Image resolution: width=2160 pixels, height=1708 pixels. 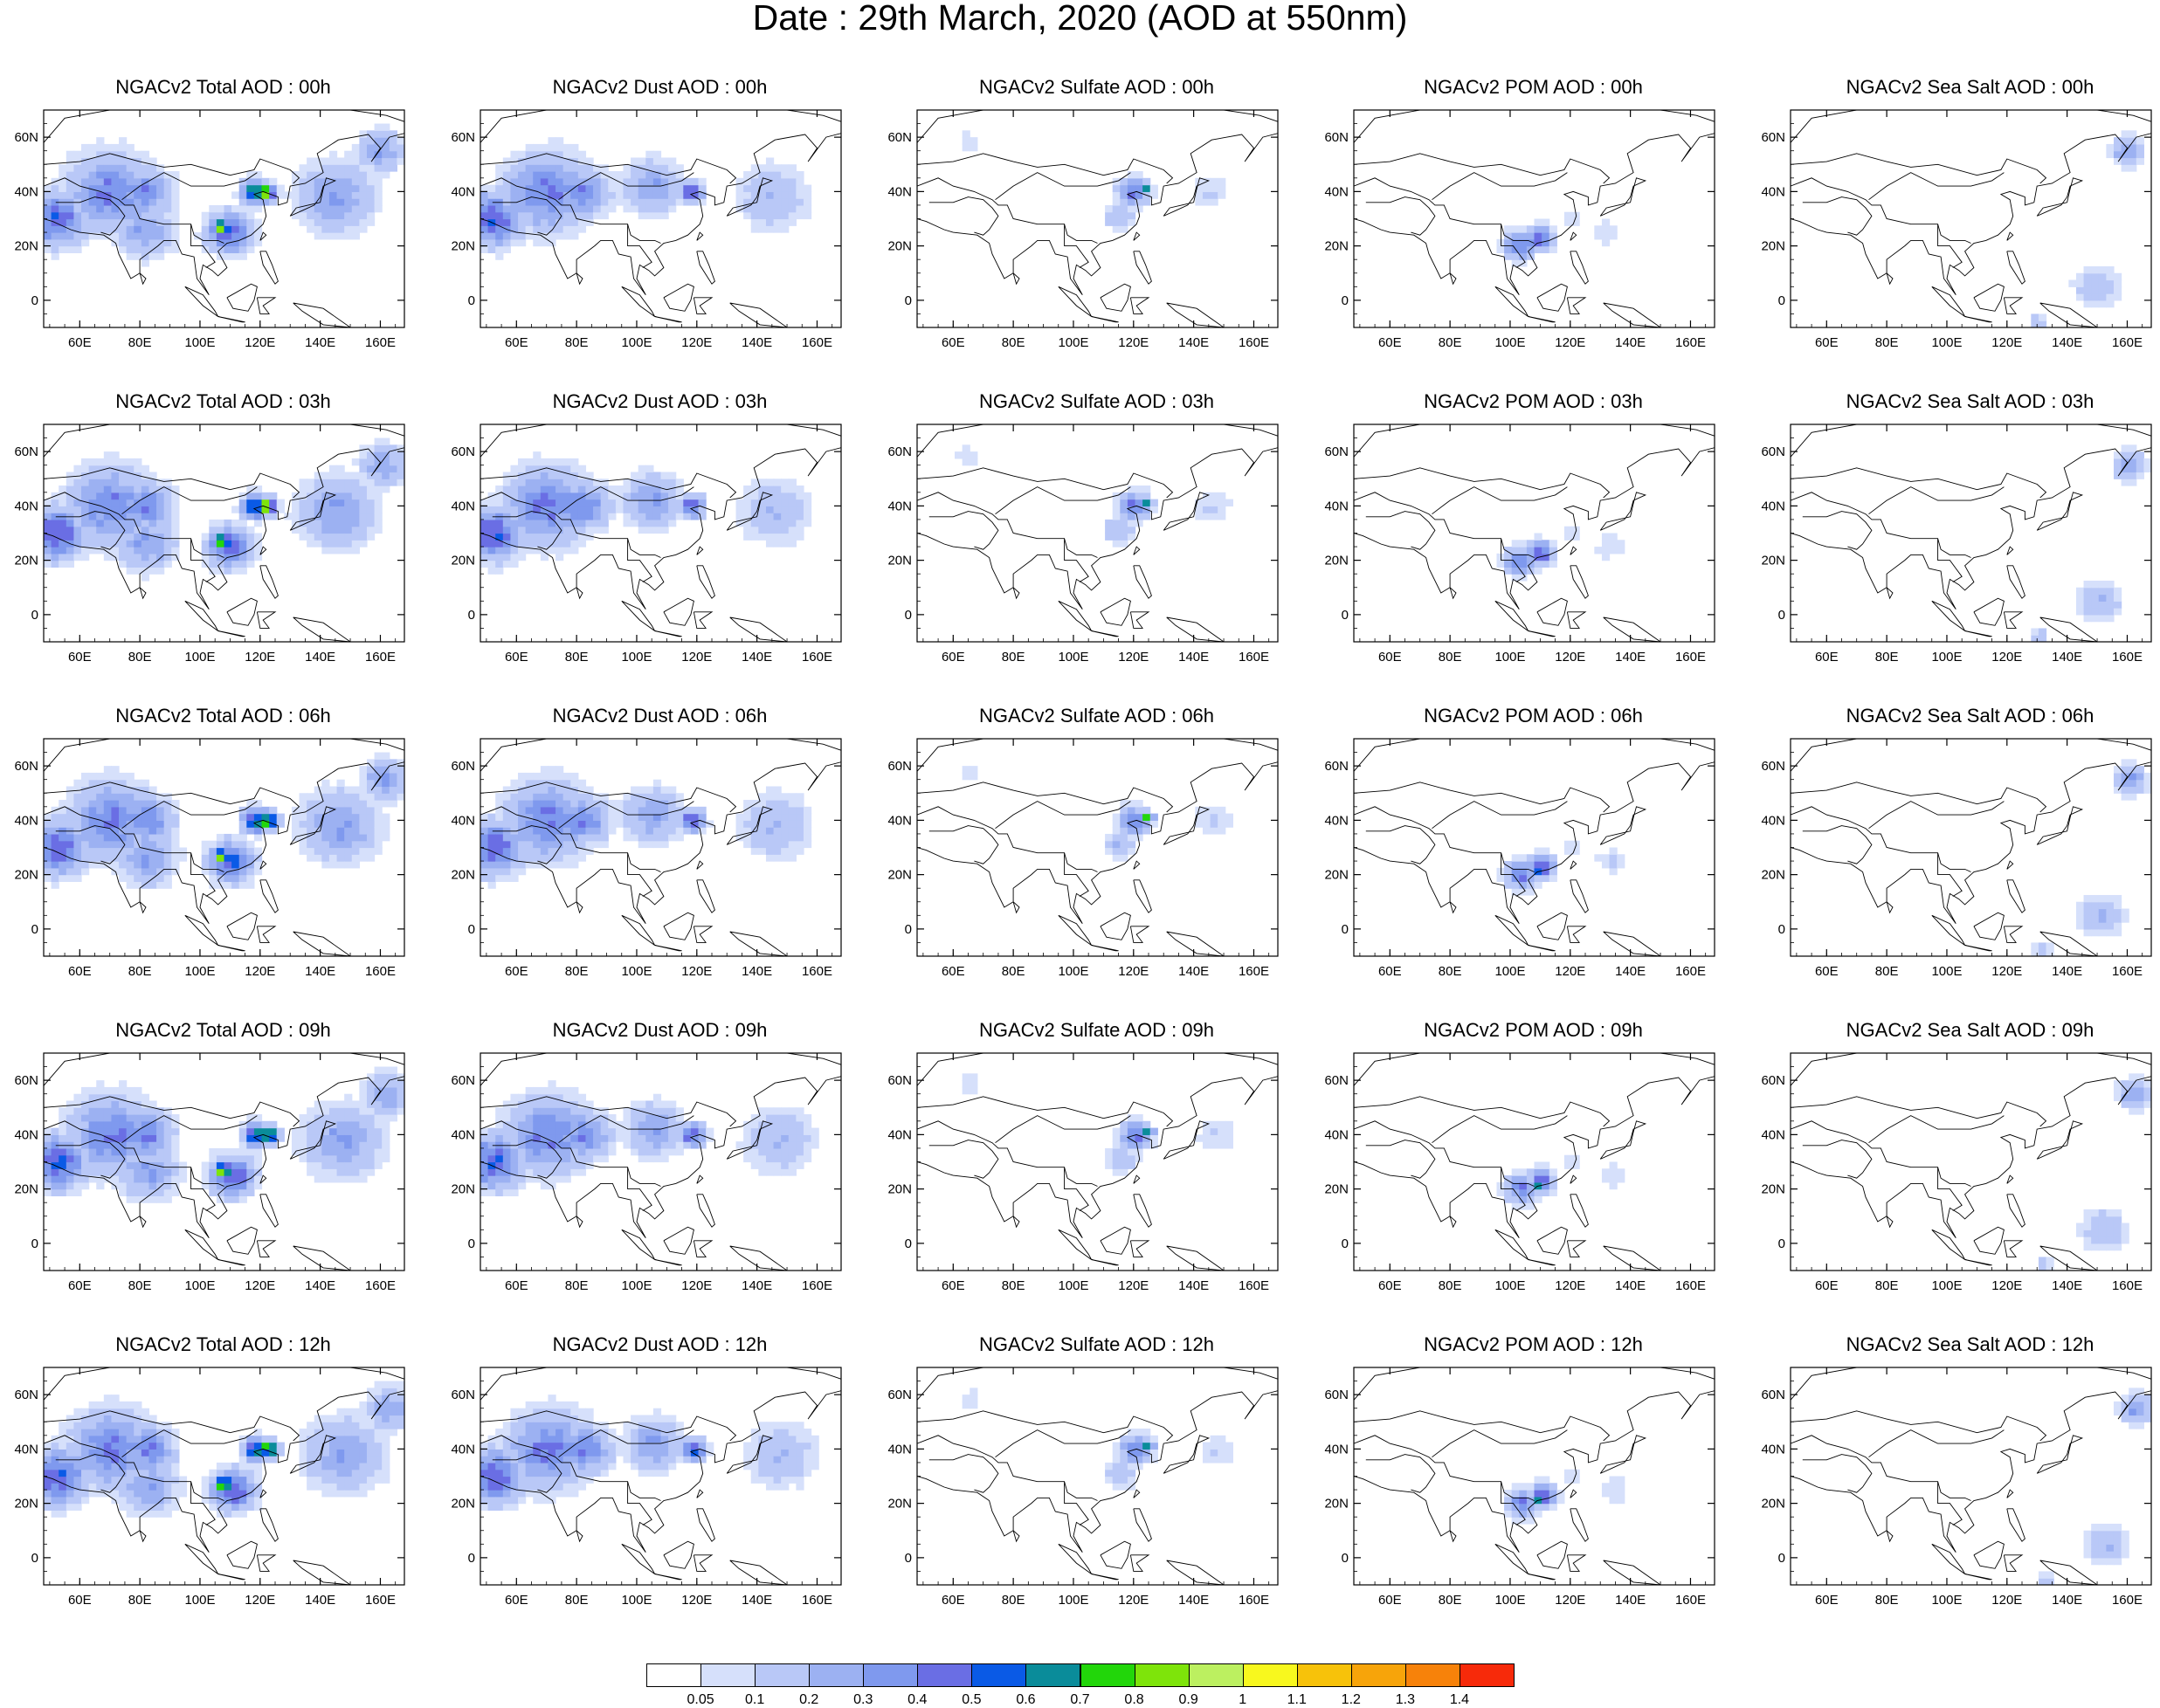 What do you see at coordinates (223, 1344) in the screenshot?
I see `panel-title: NGACv2 Total AOD : 12h` at bounding box center [223, 1344].